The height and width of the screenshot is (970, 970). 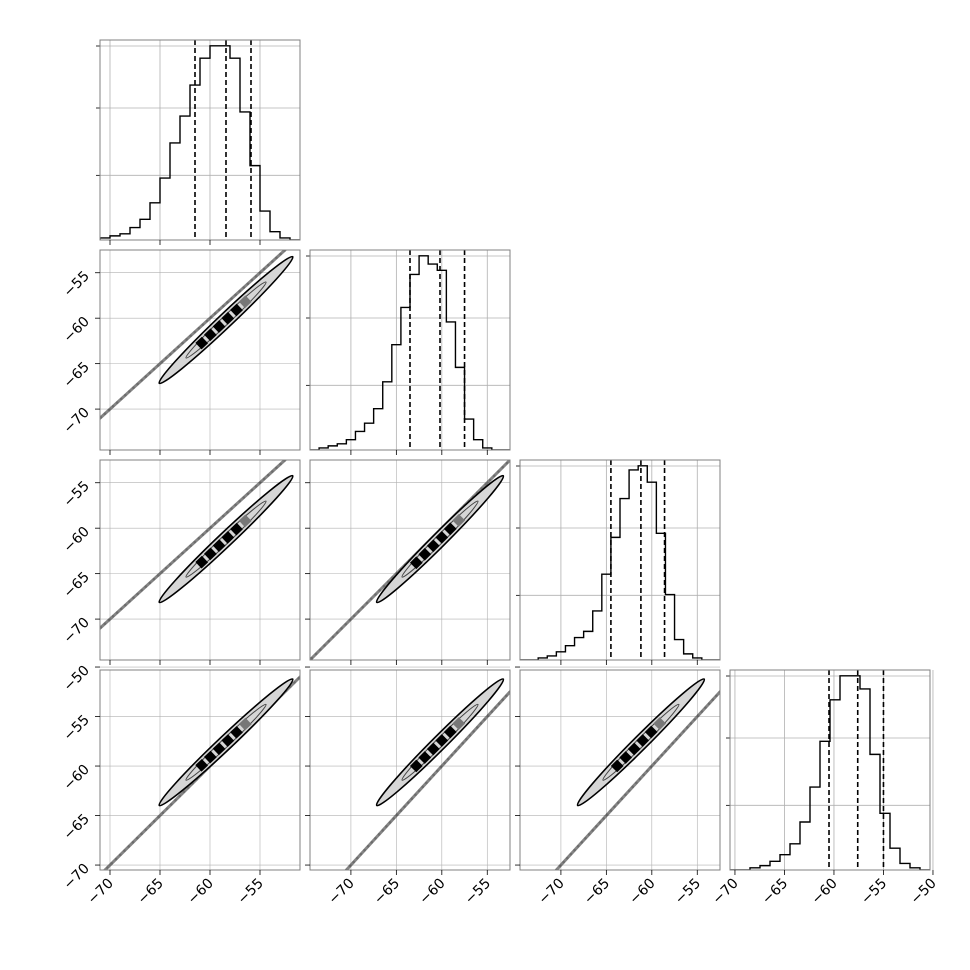 I want to click on x-tick-label: −50, so click(x=924, y=892).